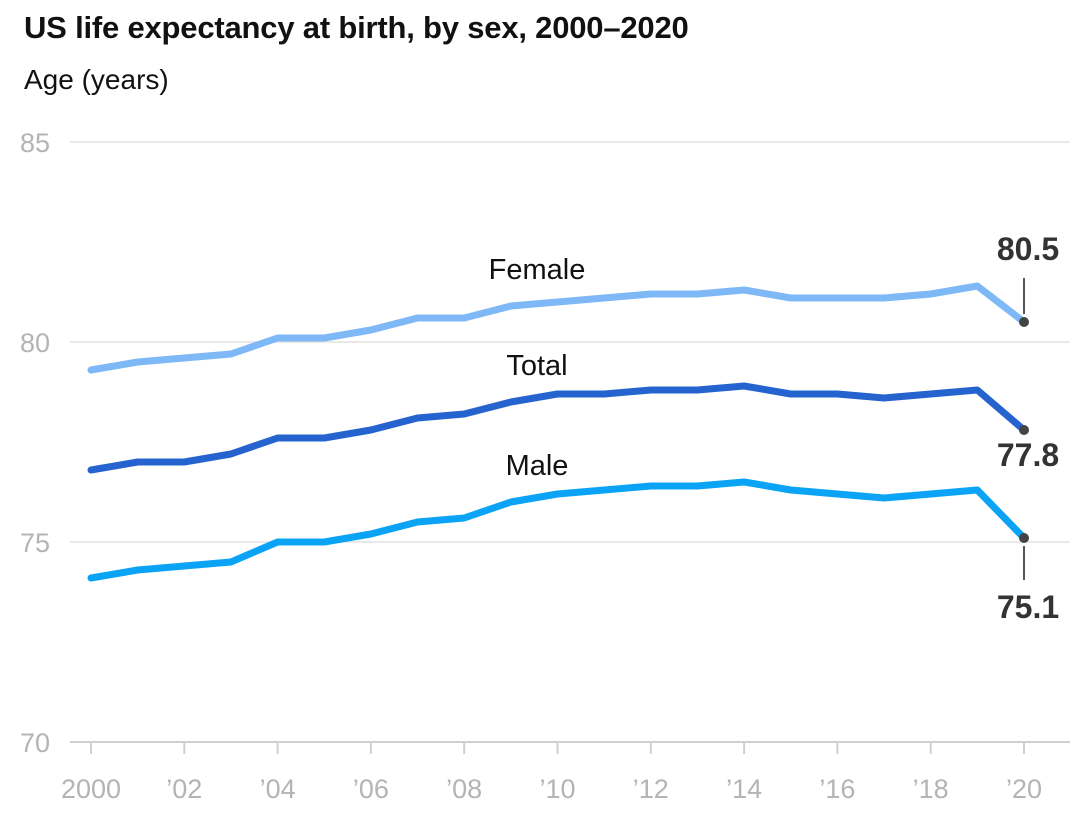  I want to click on end-value-label-total: 77.8, so click(1028, 455).